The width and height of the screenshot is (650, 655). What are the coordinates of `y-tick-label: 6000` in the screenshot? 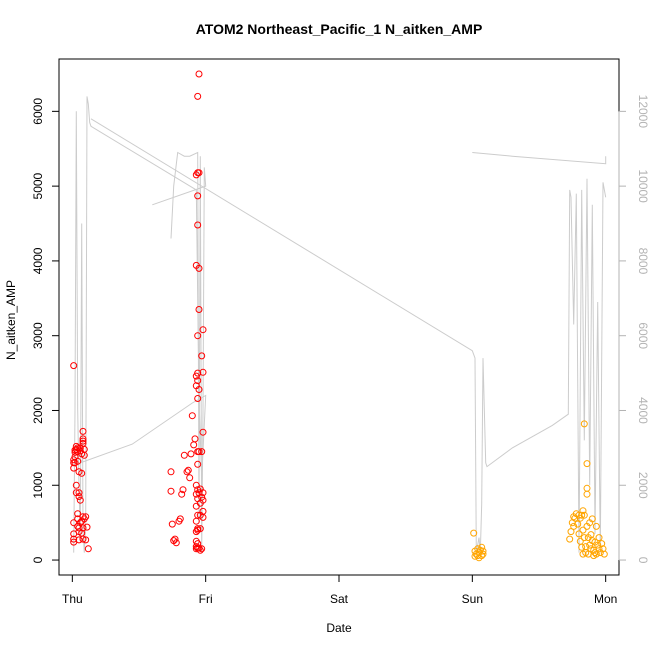 It's located at (38, 111).